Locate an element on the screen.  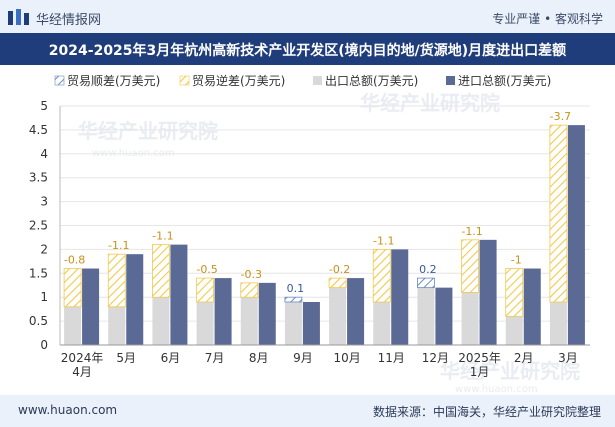
legend-label-export: 出口总额(万美元) is located at coordinates (371, 81).